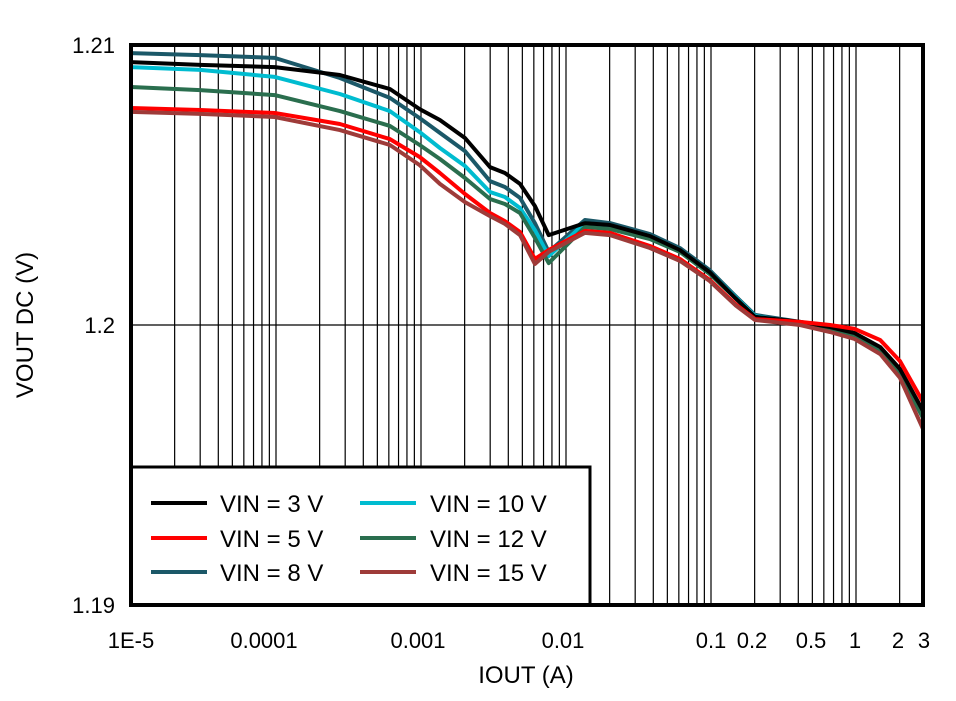 This screenshot has width=956, height=701. I want to click on legend-label: VIN = 5 V, so click(271, 539).